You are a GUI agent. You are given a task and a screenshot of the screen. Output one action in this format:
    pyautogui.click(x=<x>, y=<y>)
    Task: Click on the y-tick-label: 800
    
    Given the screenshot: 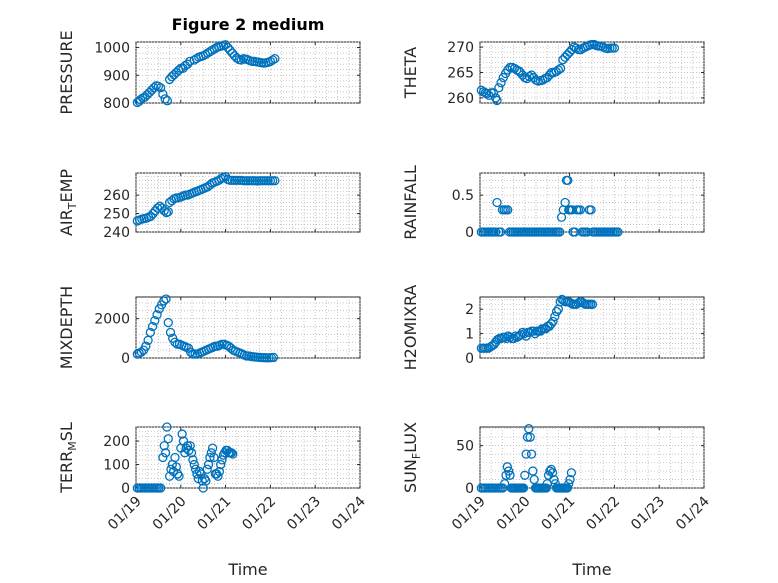 What is the action you would take?
    pyautogui.click(x=116, y=104)
    